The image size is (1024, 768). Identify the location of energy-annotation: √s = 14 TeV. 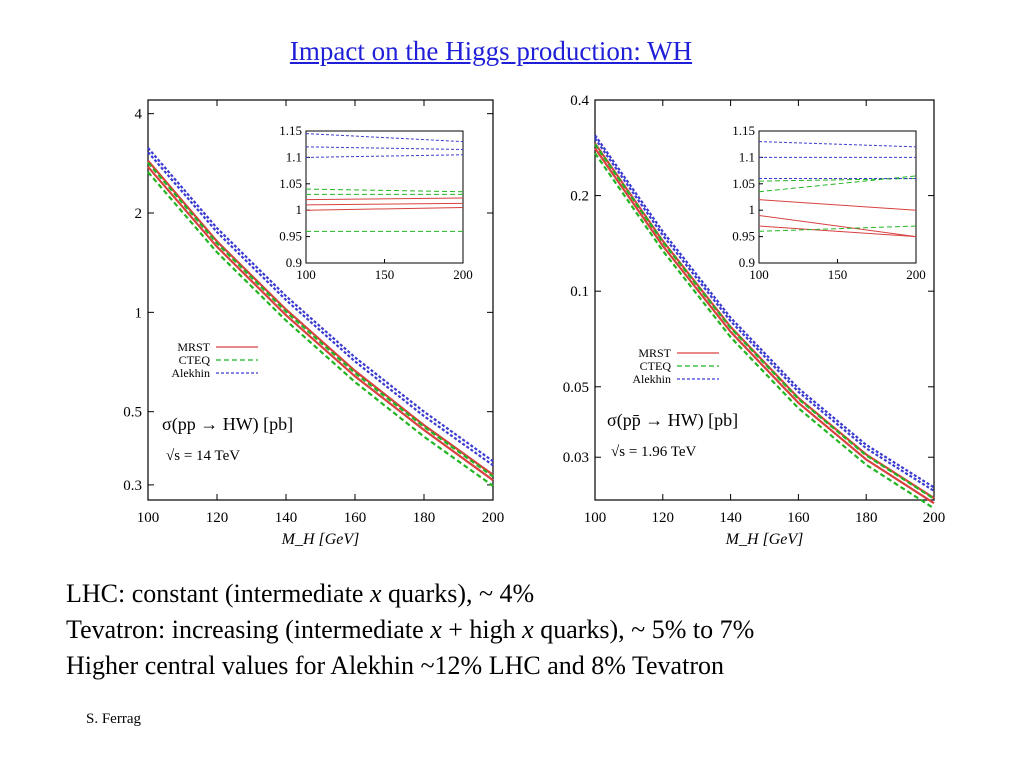
(203, 456).